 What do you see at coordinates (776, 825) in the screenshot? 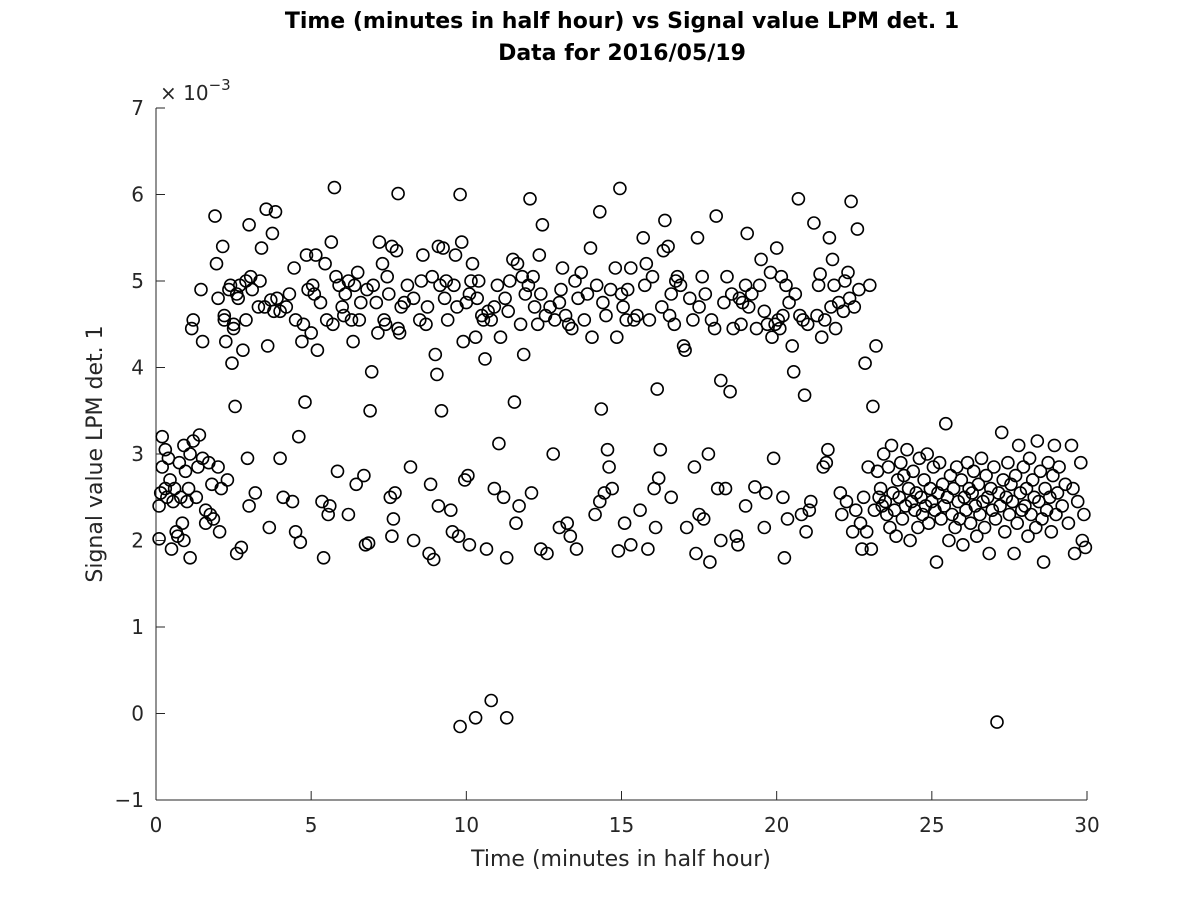
I see `x-tick-label: 20` at bounding box center [776, 825].